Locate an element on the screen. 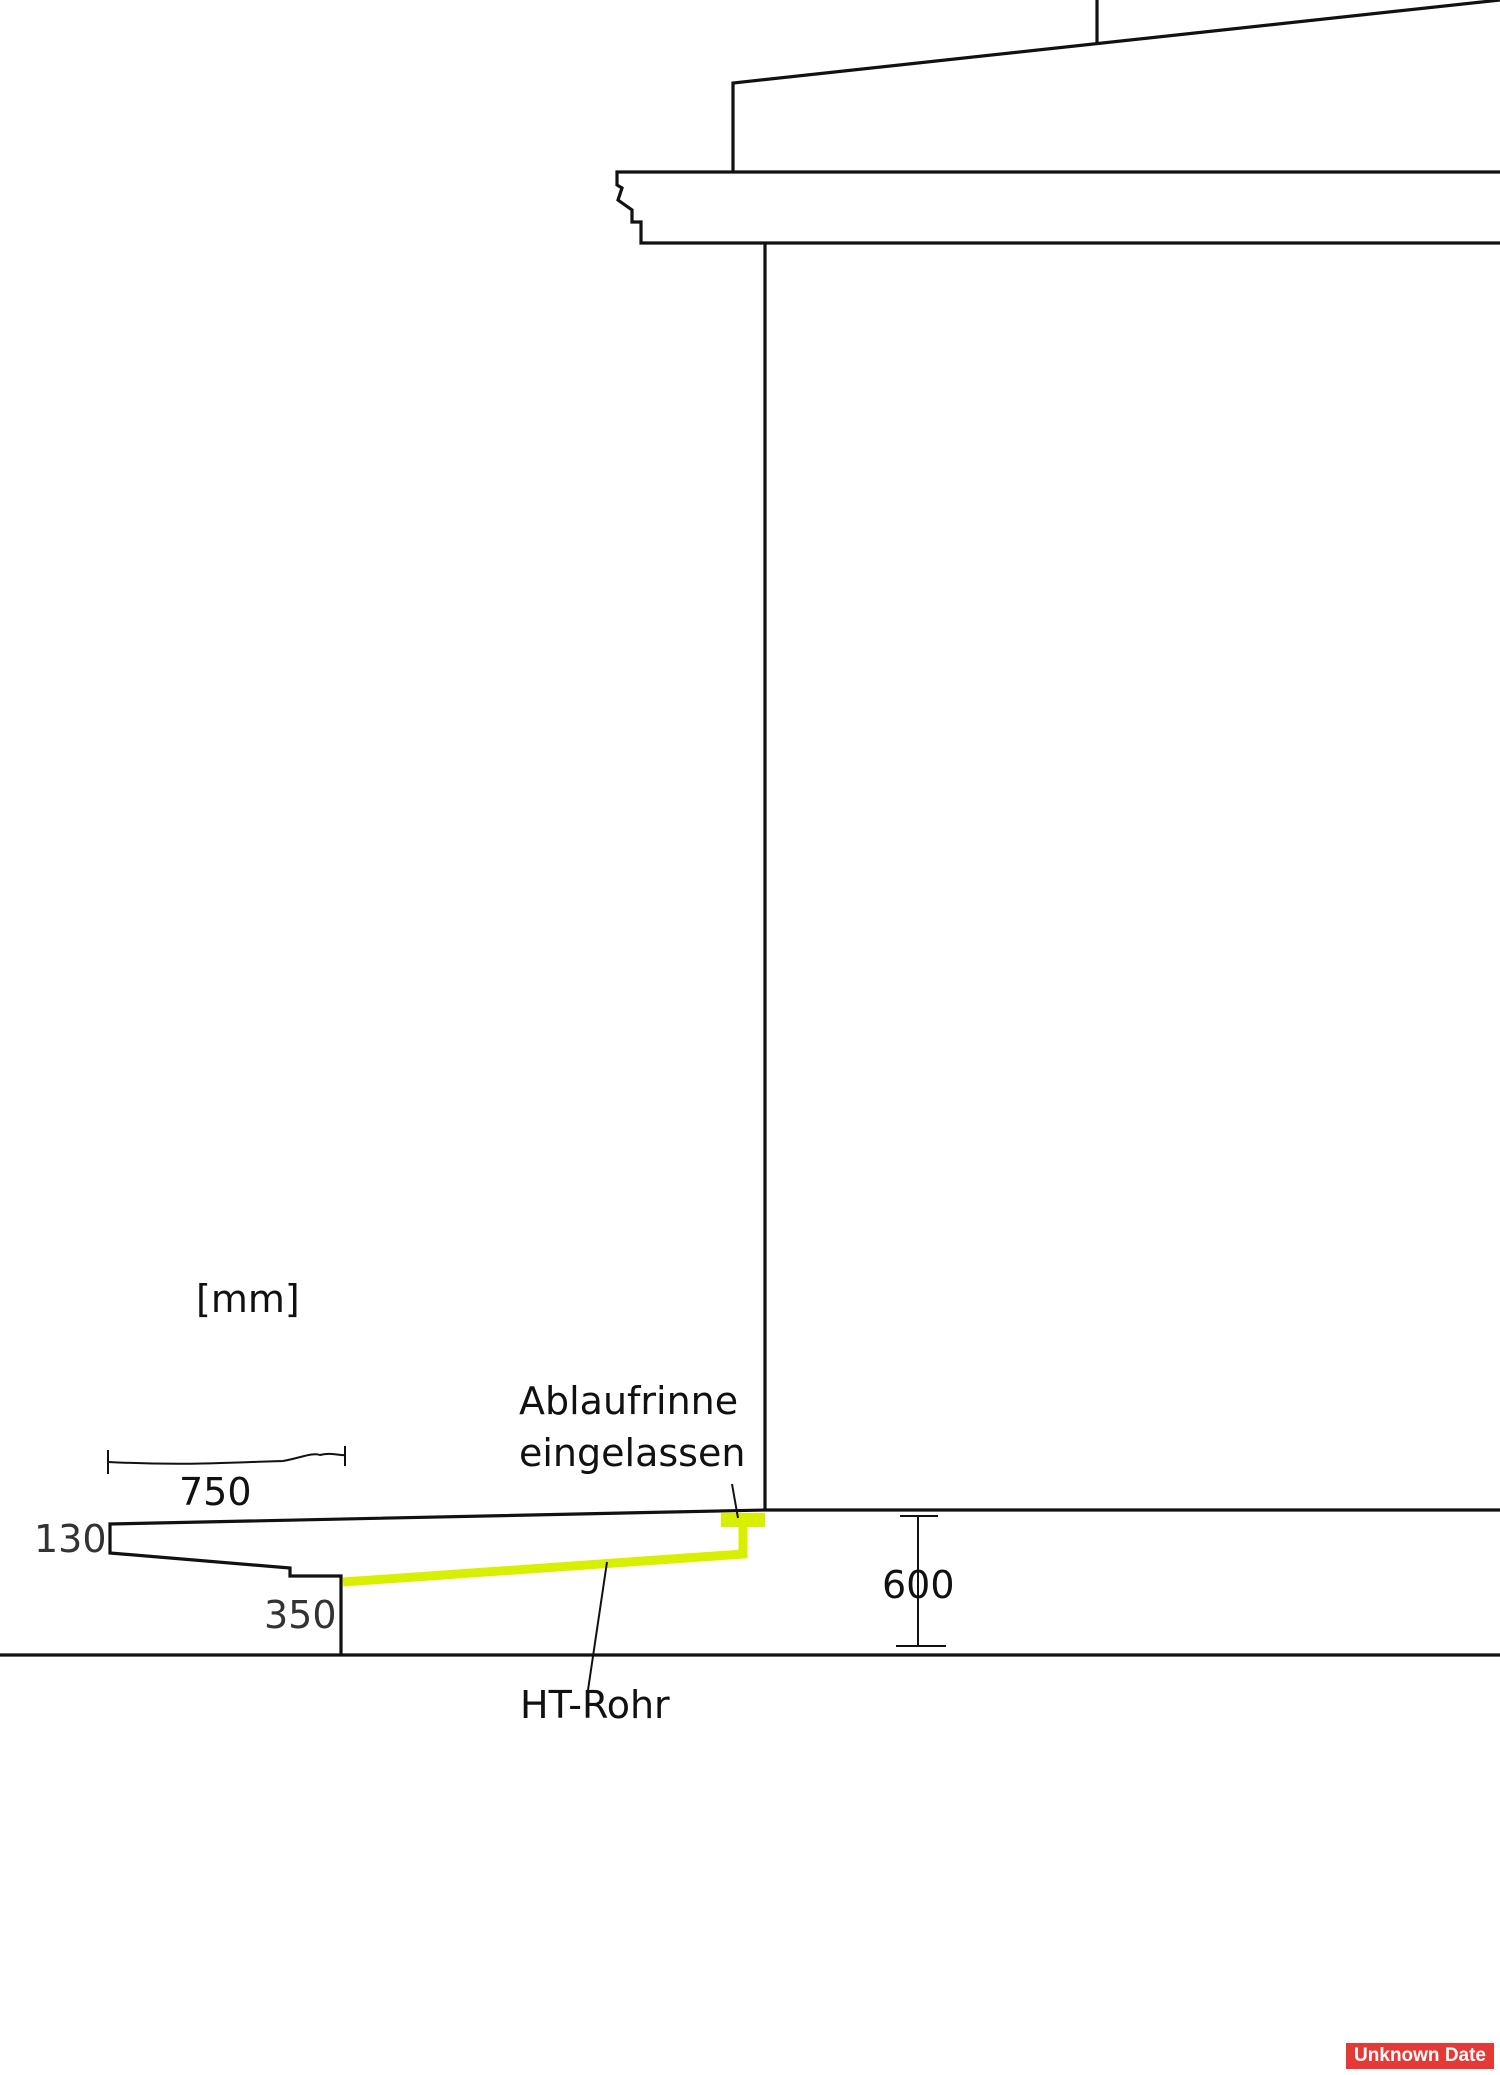 This screenshot has width=1500, height=2075. pipe-leader is located at coordinates (597, 1626).